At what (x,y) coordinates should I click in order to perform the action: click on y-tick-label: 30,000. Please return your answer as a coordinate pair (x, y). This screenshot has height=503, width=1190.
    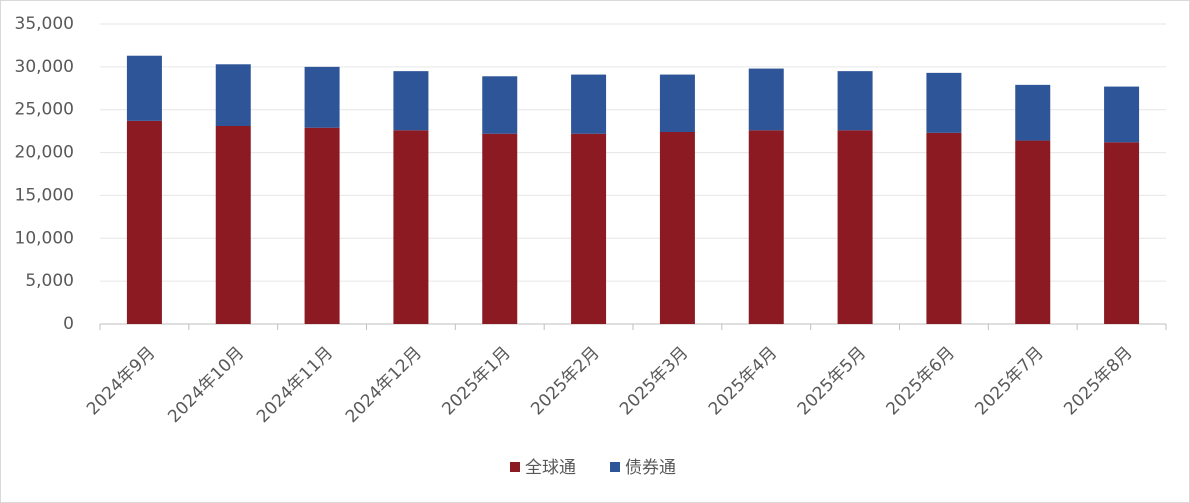
    Looking at the image, I should click on (44, 67).